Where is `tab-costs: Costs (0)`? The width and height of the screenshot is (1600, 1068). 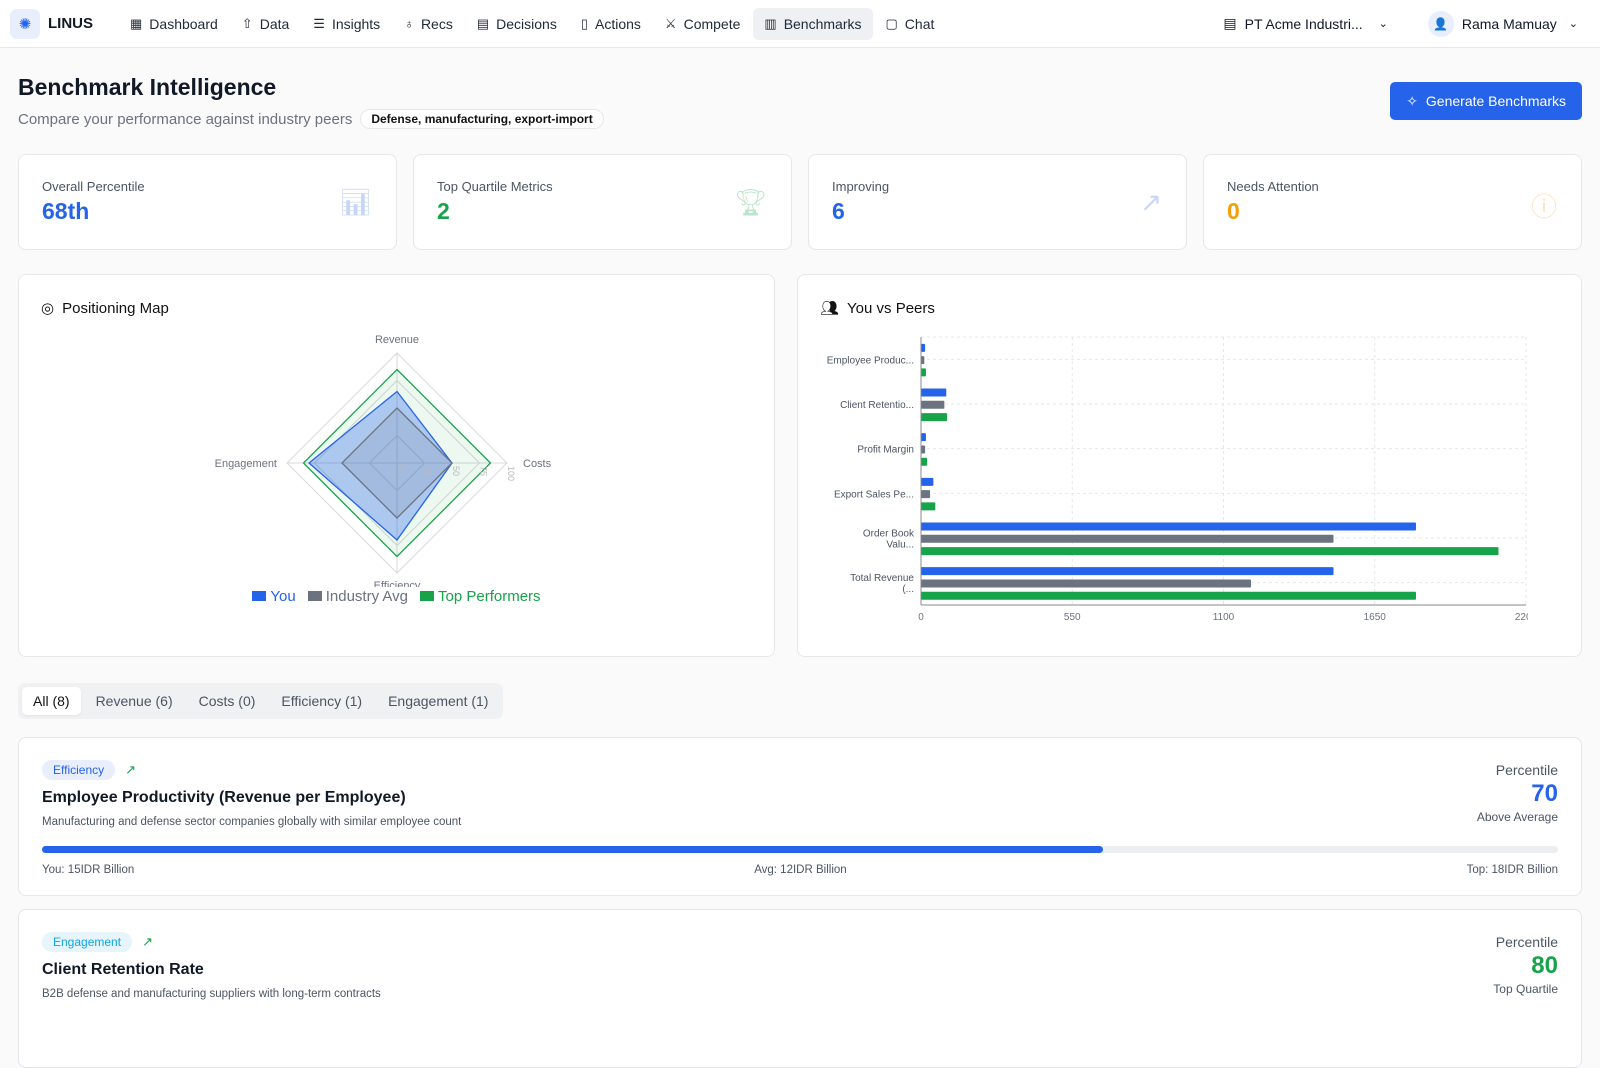
tab-costs: Costs (0) is located at coordinates (227, 701).